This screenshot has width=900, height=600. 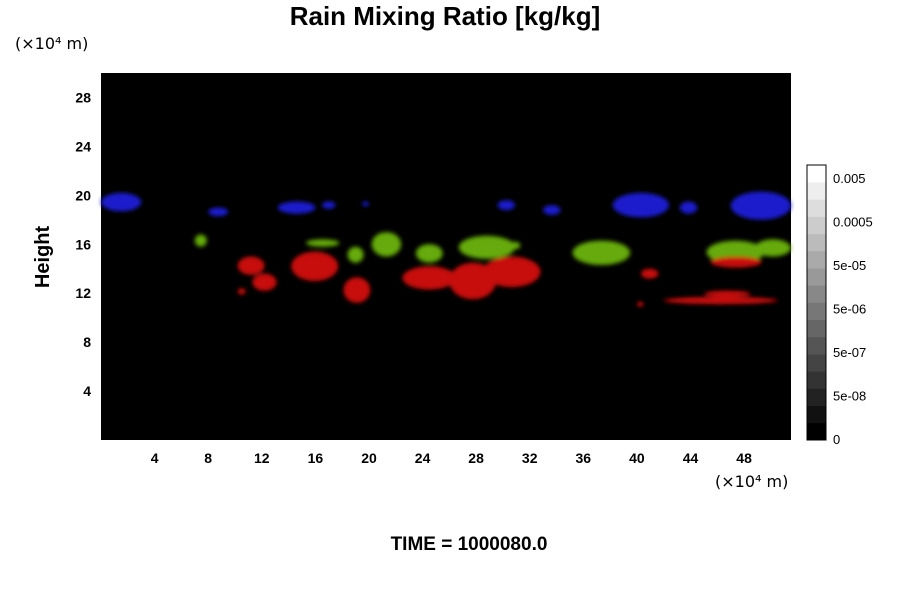 I want to click on colorbar, so click(x=816, y=302).